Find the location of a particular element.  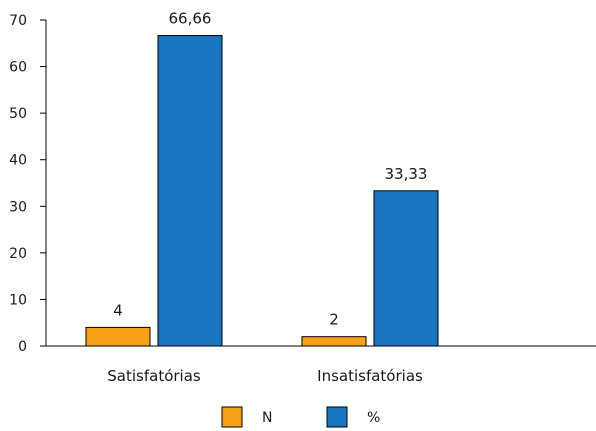

category-label: Satisfatórias is located at coordinates (154, 376).